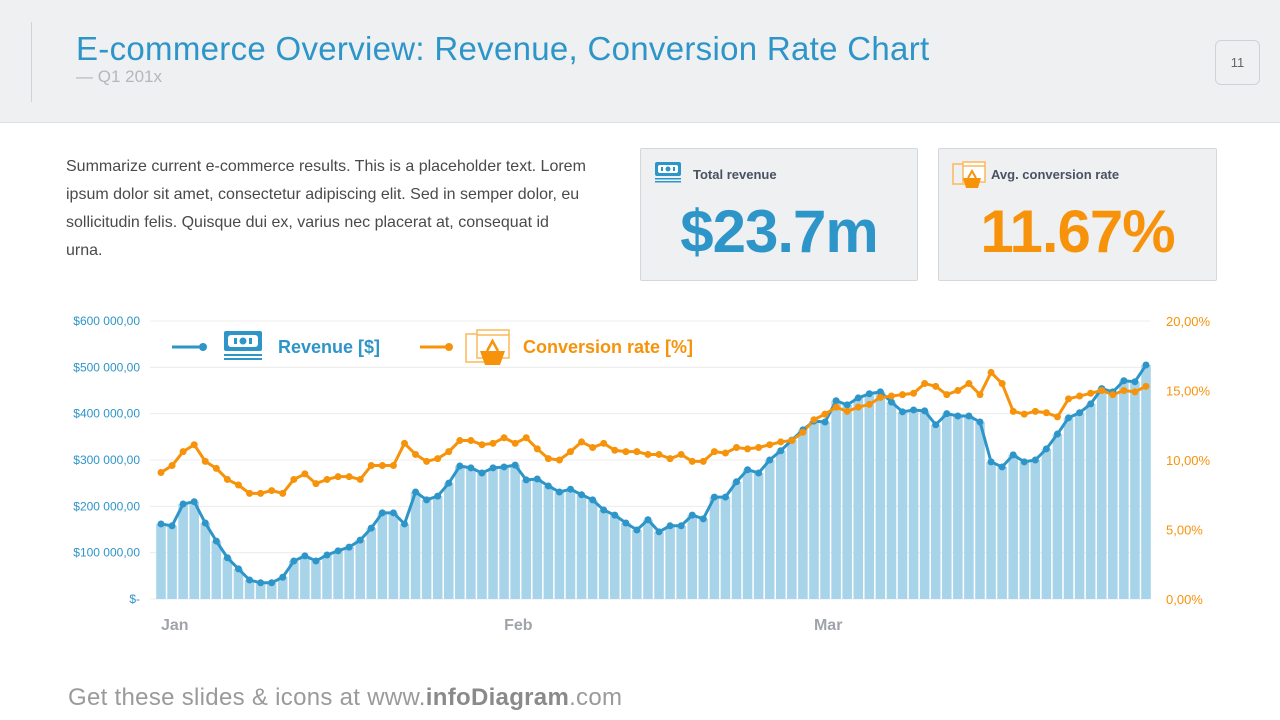  Describe the element at coordinates (969, 174) in the screenshot. I see `shopping-basket-window-icon` at that location.